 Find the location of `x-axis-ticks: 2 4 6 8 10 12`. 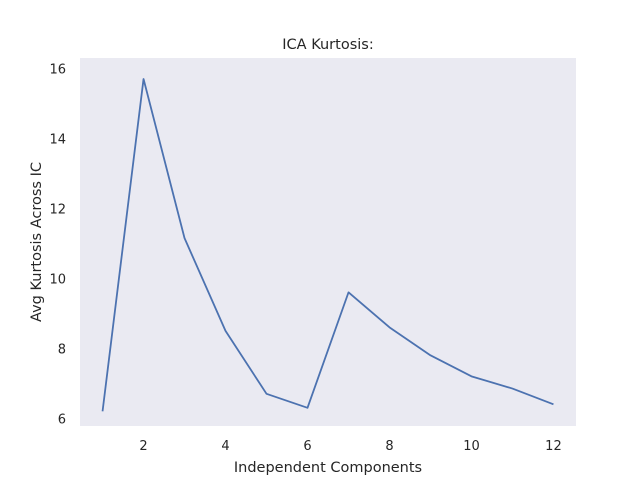

x-axis-ticks: 2 4 6 8 10 12 is located at coordinates (350, 446).